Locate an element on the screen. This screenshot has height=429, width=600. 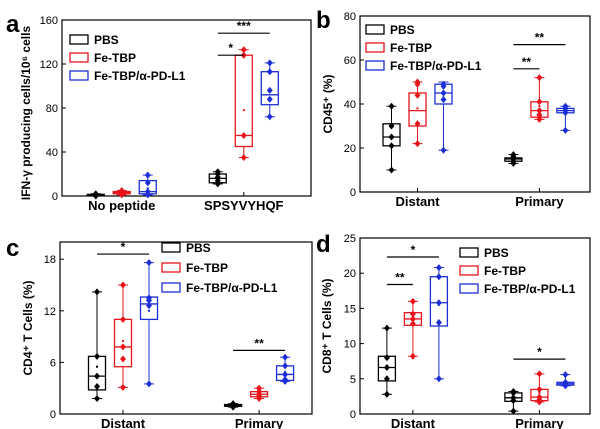
box-PBS-SPSYVYHQF is located at coordinates (217, 178).